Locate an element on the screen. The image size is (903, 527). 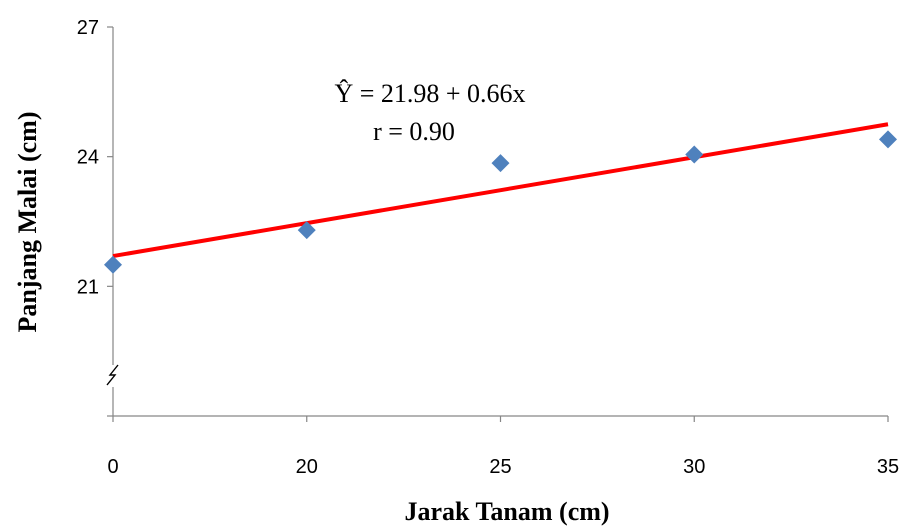
x-tick-label: 35 is located at coordinates (888, 467).